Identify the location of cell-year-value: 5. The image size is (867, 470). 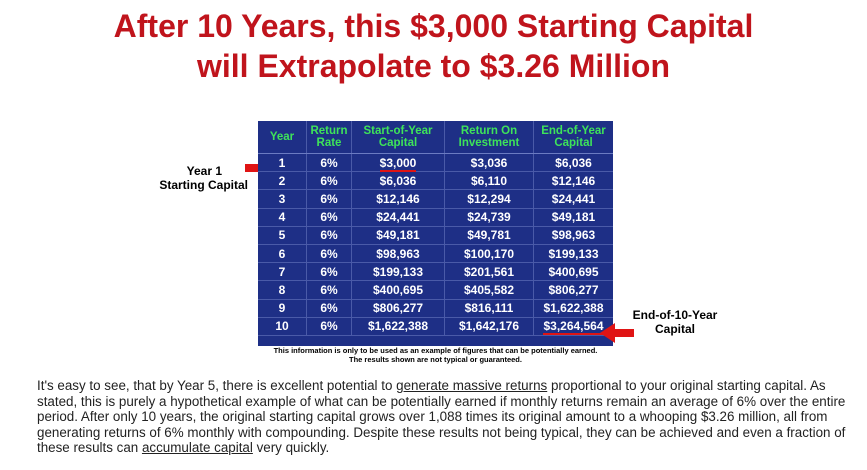
(282, 235).